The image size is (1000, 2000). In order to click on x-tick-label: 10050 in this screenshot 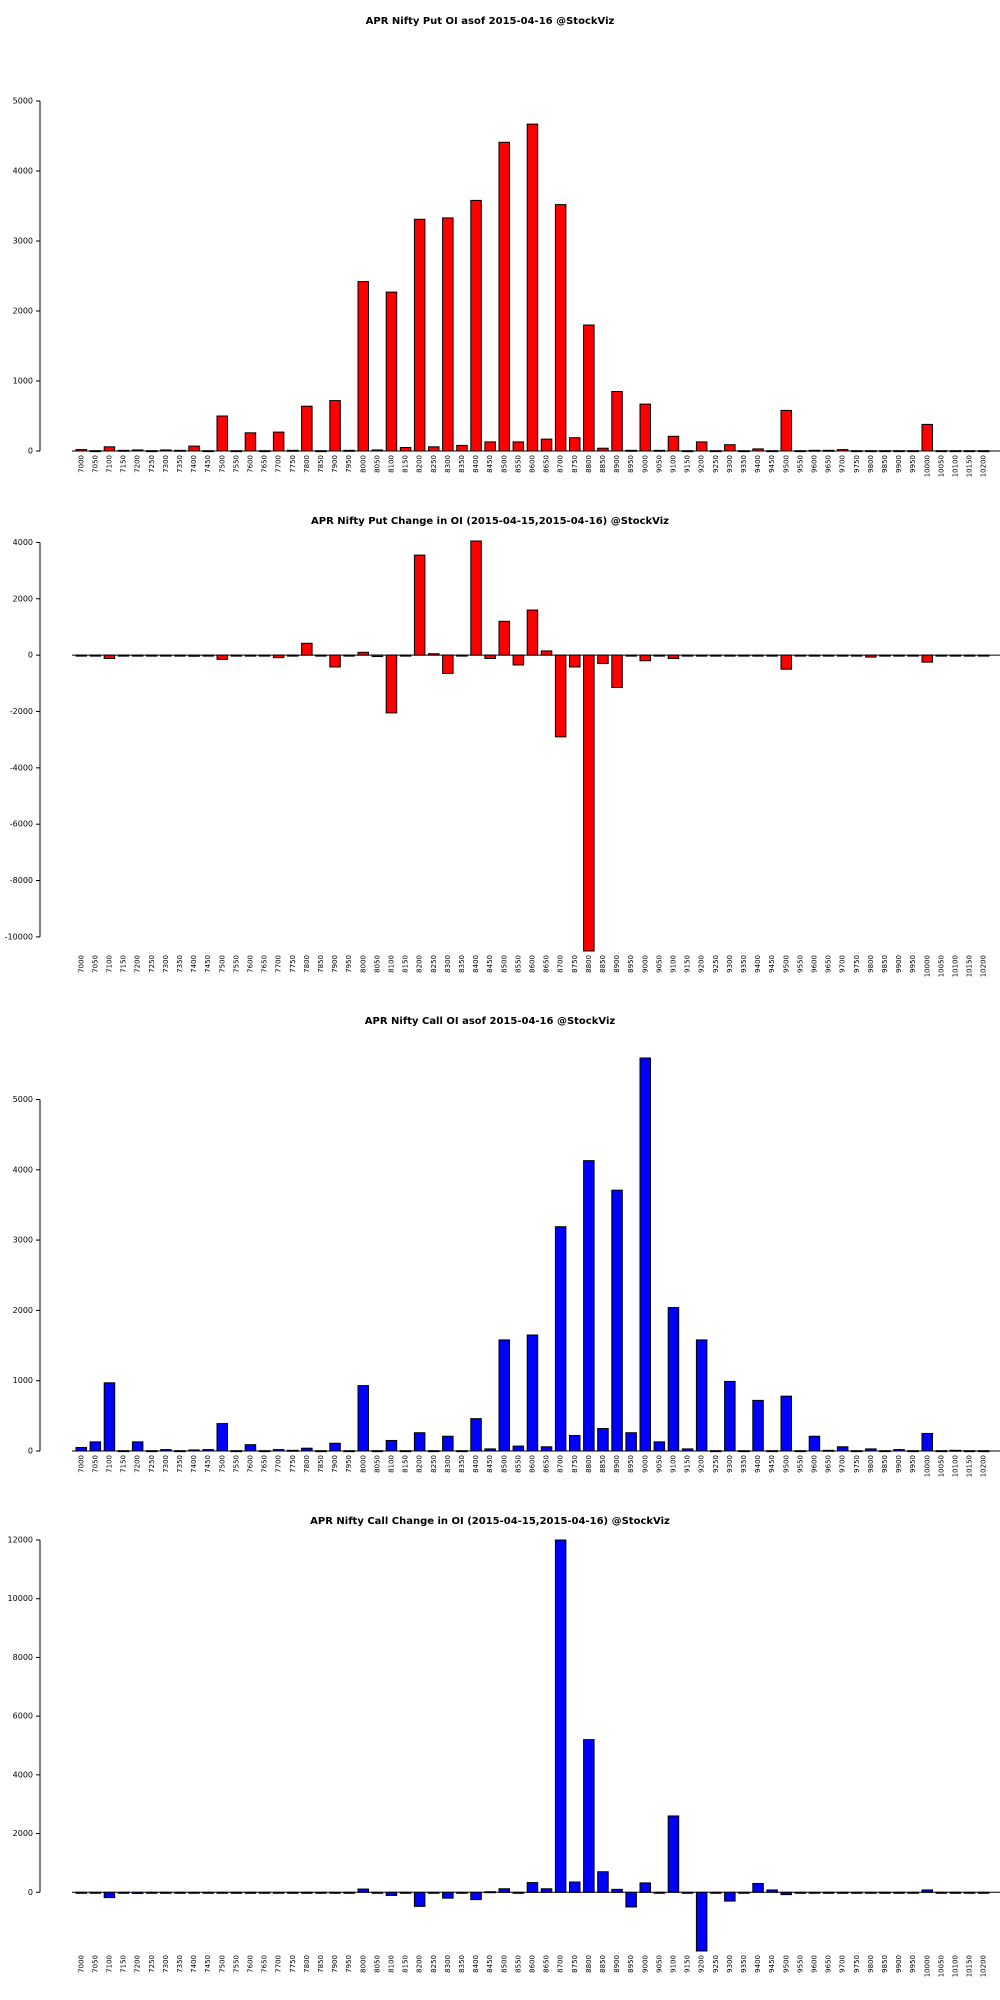, I will do `click(941, 966)`.